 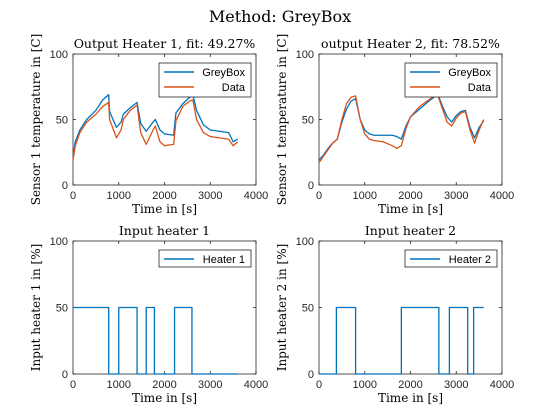 What do you see at coordinates (36, 308) in the screenshot?
I see `y-axis-label: Input heater 1 in [%]` at bounding box center [36, 308].